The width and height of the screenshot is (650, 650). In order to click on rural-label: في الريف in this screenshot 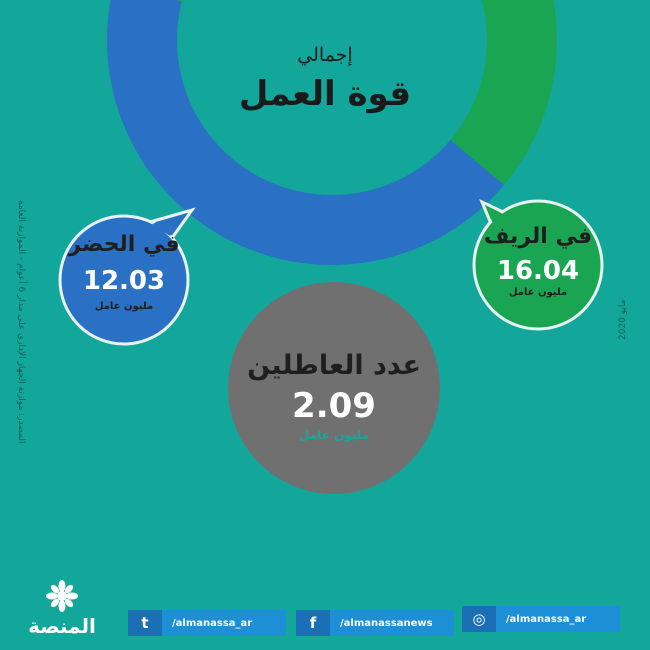, I will do `click(538, 236)`.